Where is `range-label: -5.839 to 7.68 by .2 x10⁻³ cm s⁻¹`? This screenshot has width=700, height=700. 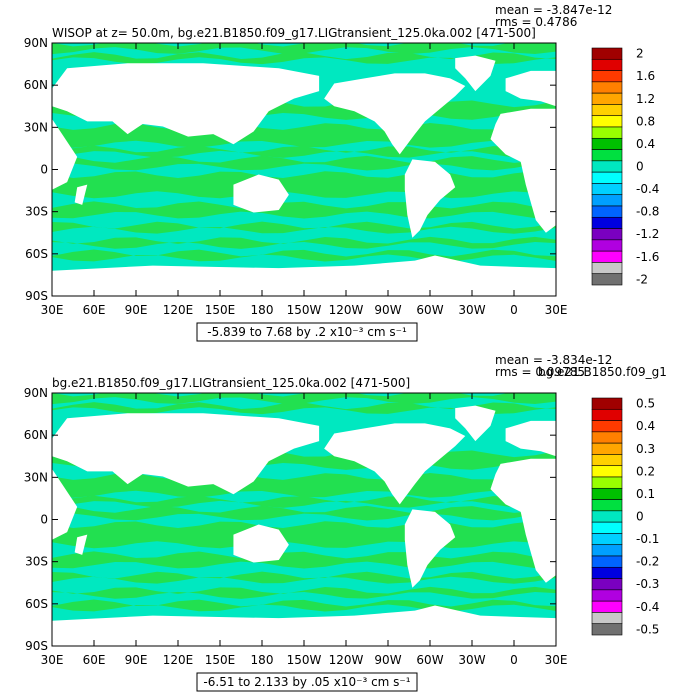 range-label: -5.839 to 7.68 by .2 x10⁻³ cm s⁻¹ is located at coordinates (307, 332).